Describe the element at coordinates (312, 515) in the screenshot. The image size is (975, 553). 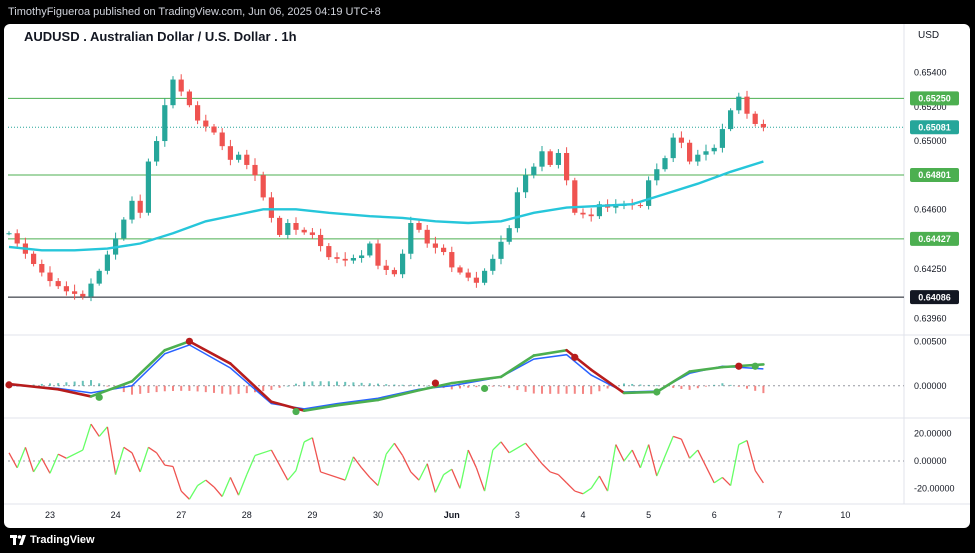
I see `date-tick-label: 29` at that location.